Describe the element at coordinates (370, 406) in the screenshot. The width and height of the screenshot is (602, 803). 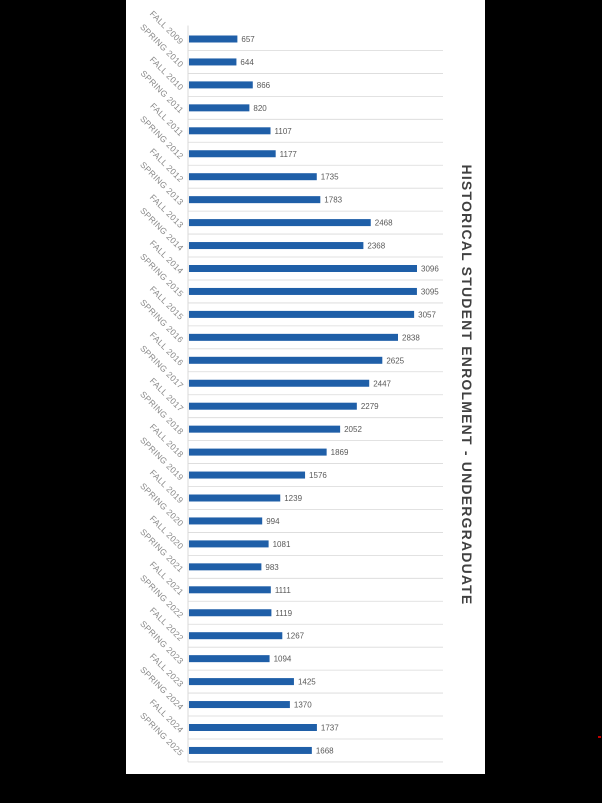
I see `data-label: 2279` at that location.